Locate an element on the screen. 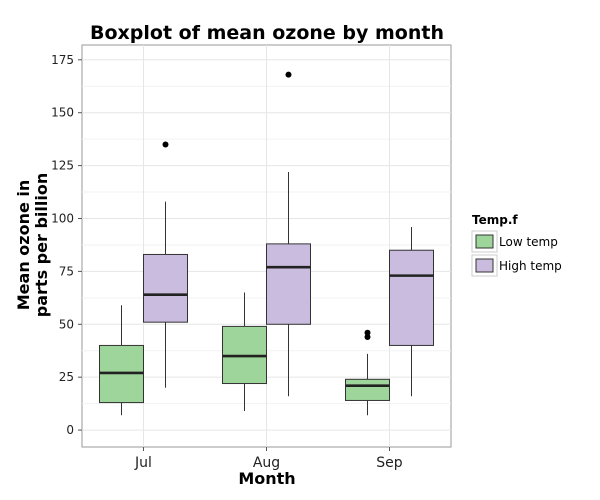 Image resolution: width=600 pixels, height=500 pixels. x-tick-label-aug: Aug is located at coordinates (266, 463).